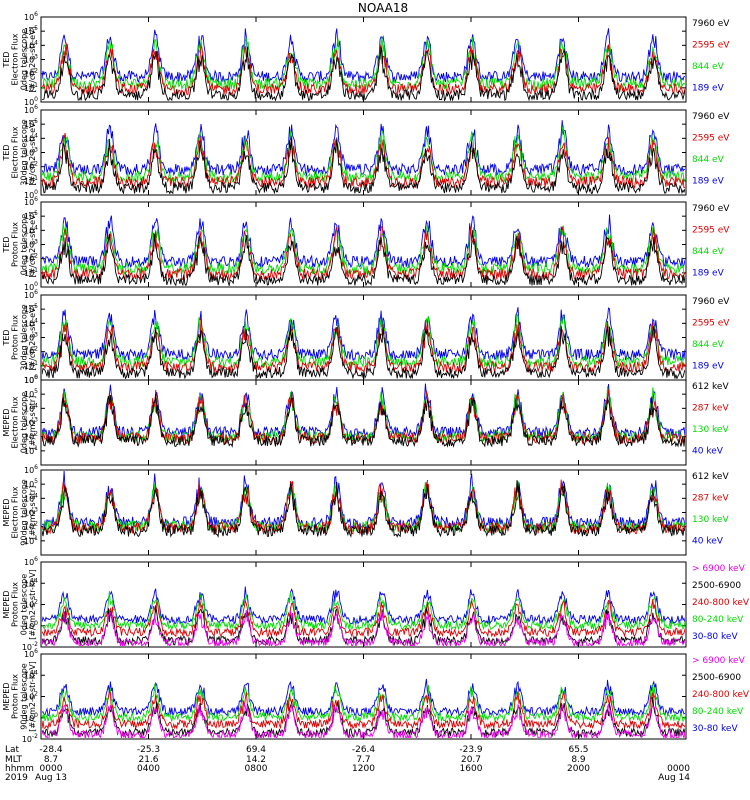  I want to click on x-tick-label-lat: -23.9, so click(471, 750).